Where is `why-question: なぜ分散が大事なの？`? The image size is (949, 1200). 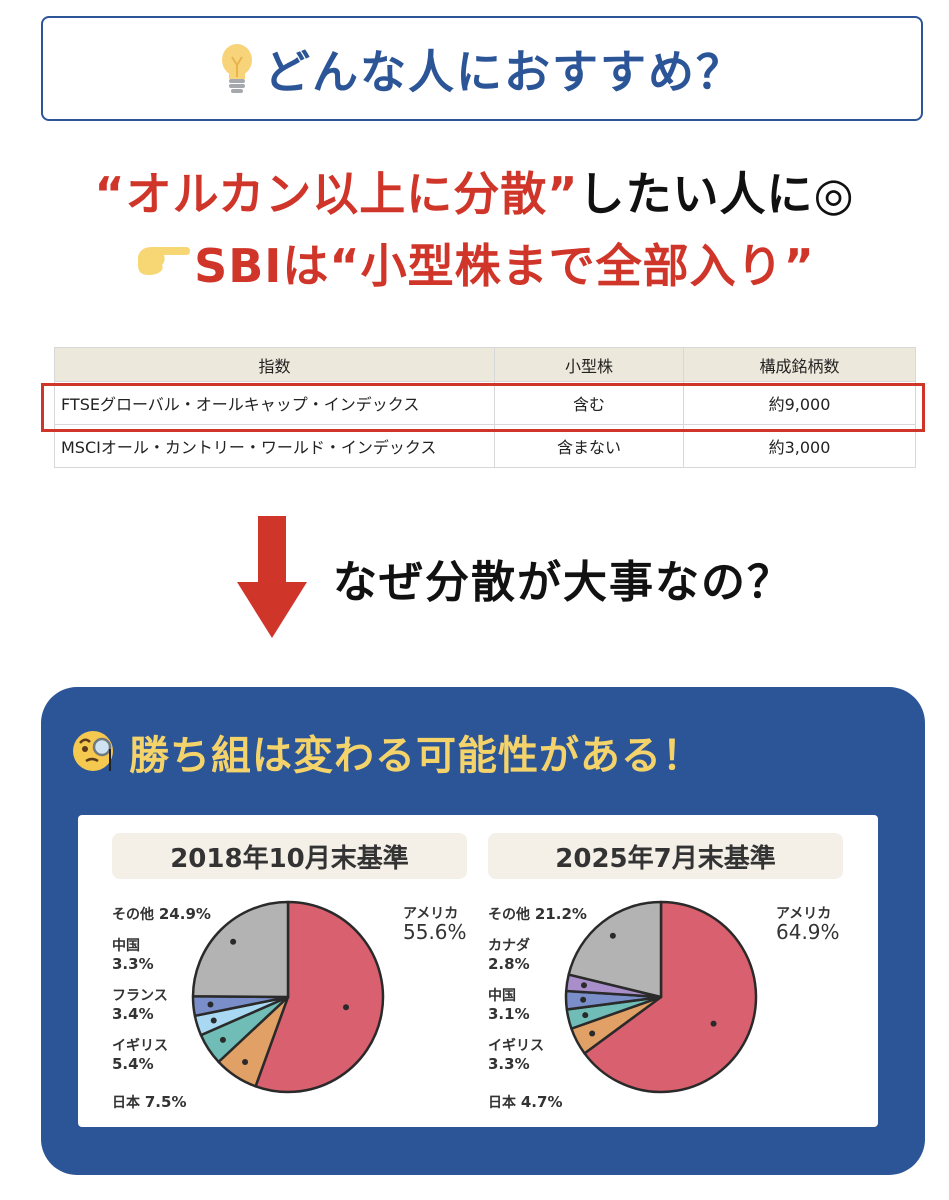
why-question: なぜ分散が大事なの？ is located at coordinates (563, 582).